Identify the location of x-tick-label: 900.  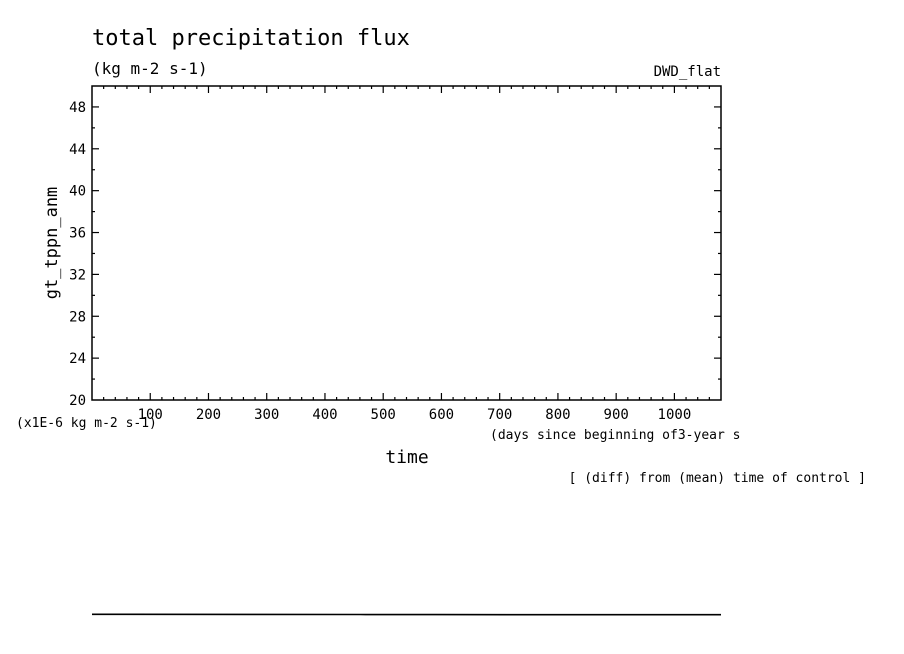
(616, 415).